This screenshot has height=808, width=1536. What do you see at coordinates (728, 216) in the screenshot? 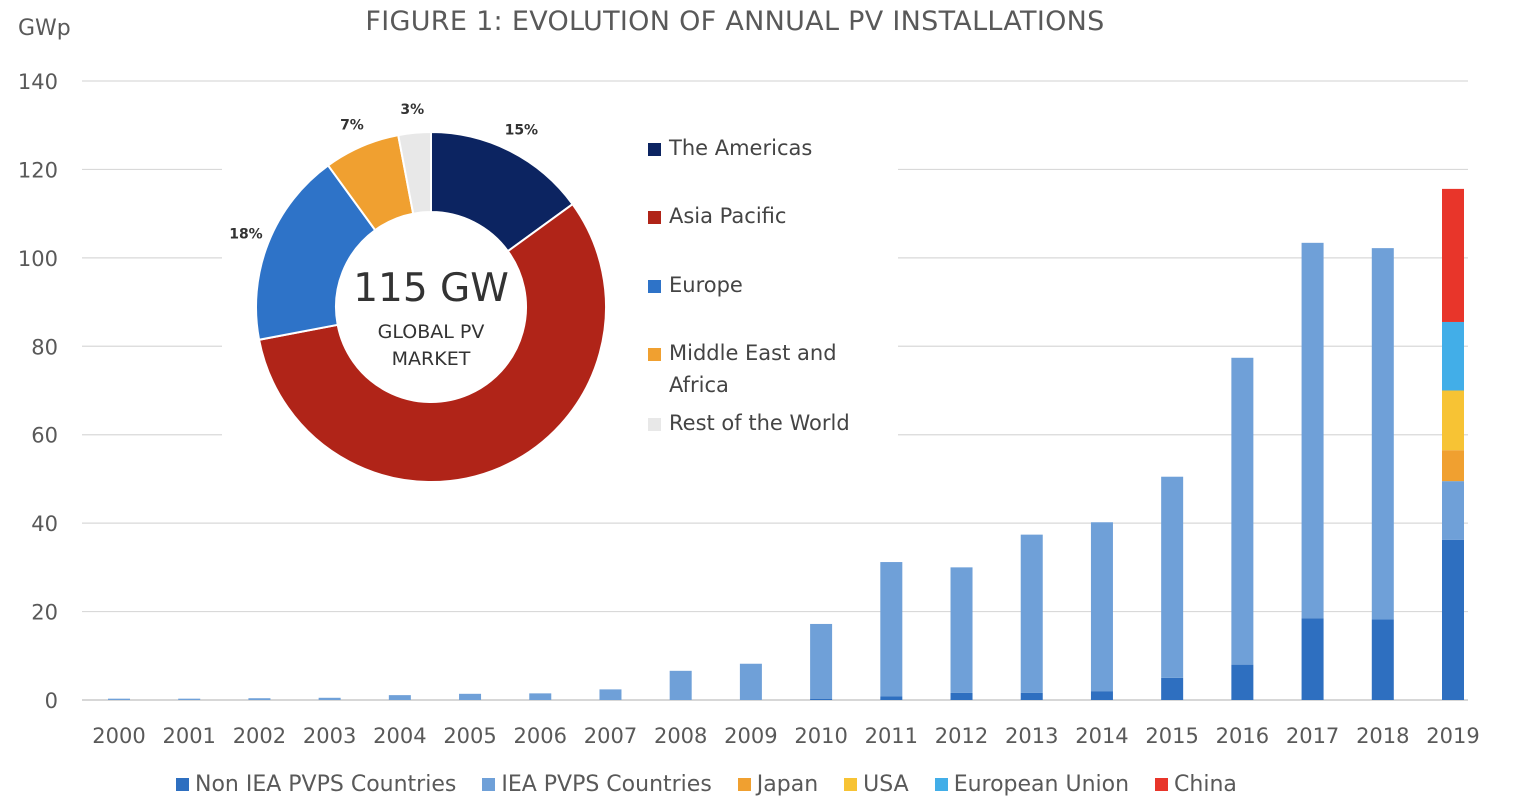
I see `pie-legend-label: Asia Pacific` at bounding box center [728, 216].